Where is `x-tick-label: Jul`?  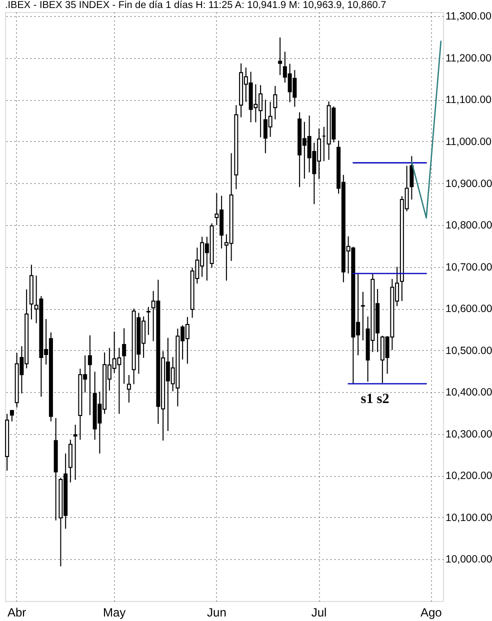
x-tick-label: Jul is located at coordinates (319, 613).